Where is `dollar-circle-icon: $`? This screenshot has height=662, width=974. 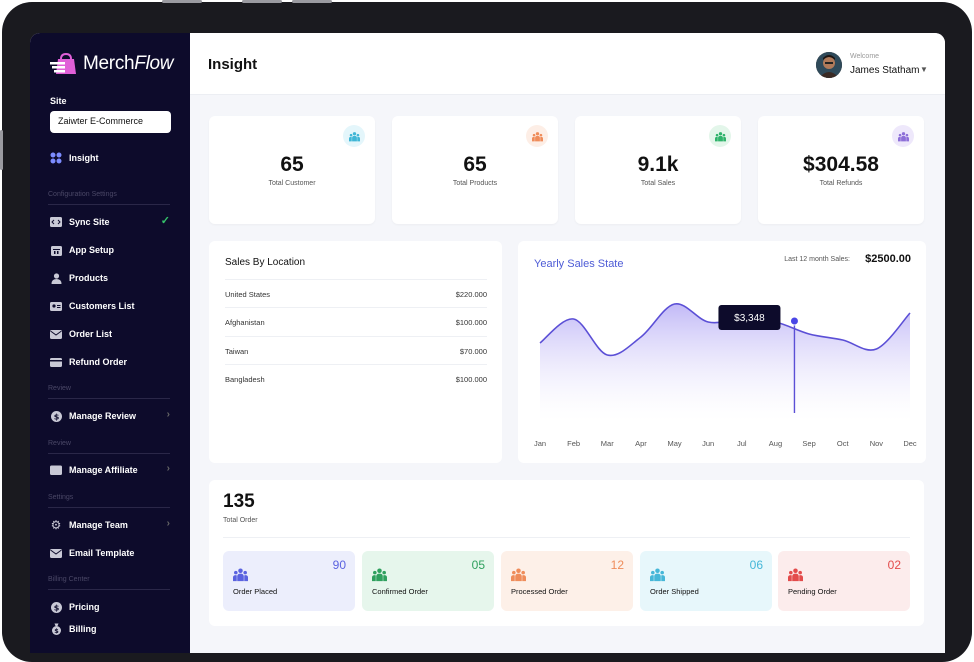 dollar-circle-icon: $ is located at coordinates (56, 416).